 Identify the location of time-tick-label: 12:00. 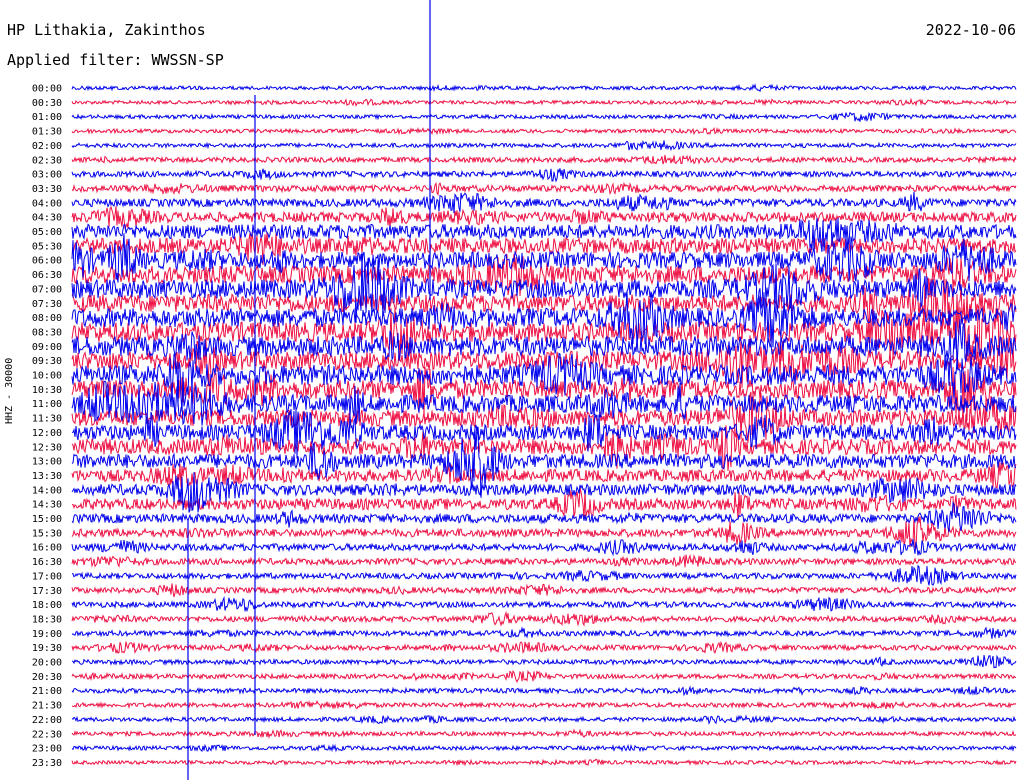
(47, 433).